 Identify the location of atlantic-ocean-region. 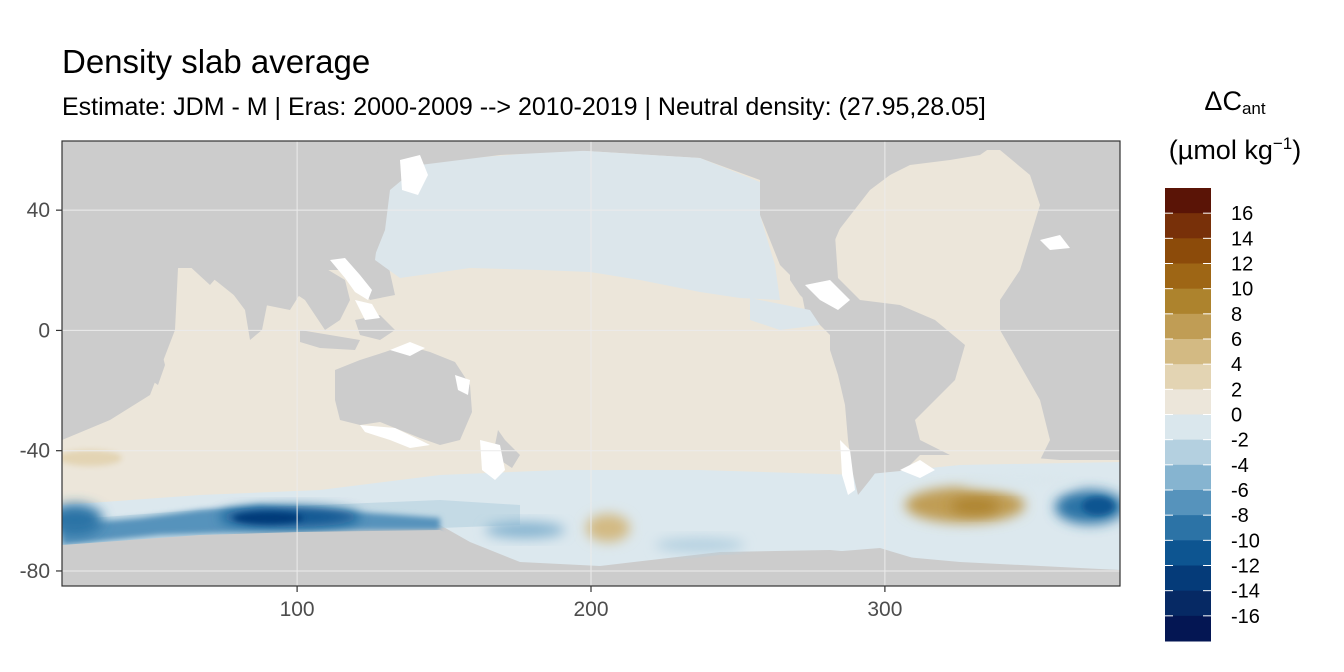
(942, 305).